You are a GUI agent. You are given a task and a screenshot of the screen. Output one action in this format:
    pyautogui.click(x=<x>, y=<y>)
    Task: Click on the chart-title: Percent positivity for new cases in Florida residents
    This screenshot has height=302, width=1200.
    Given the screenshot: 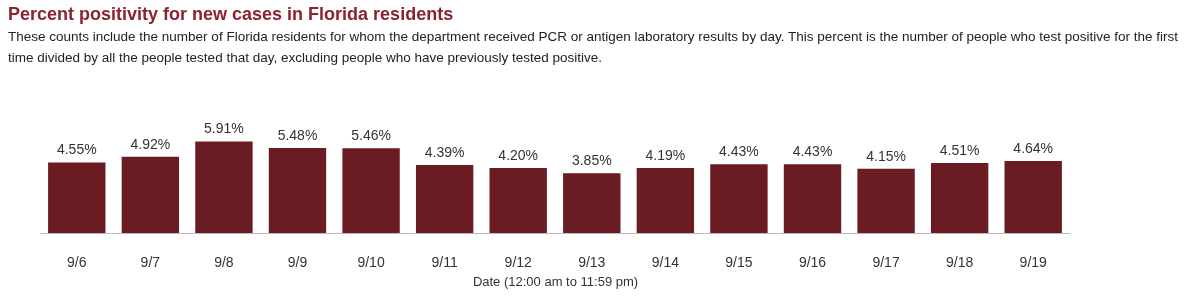 What is the action you would take?
    pyautogui.click(x=231, y=13)
    